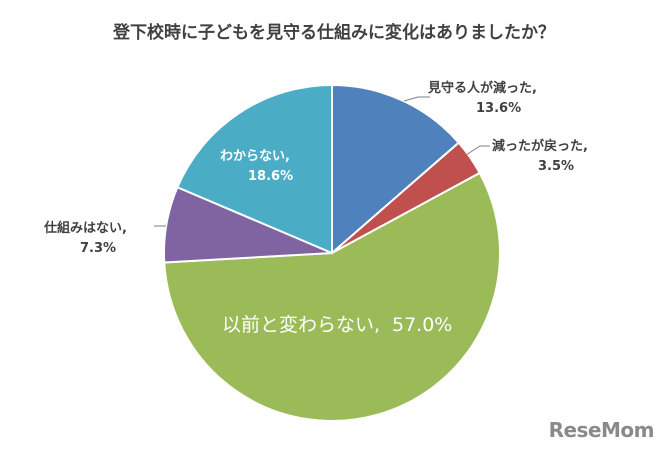  Describe the element at coordinates (556, 166) in the screenshot. I see `label-restored-value: 3.5%` at that location.